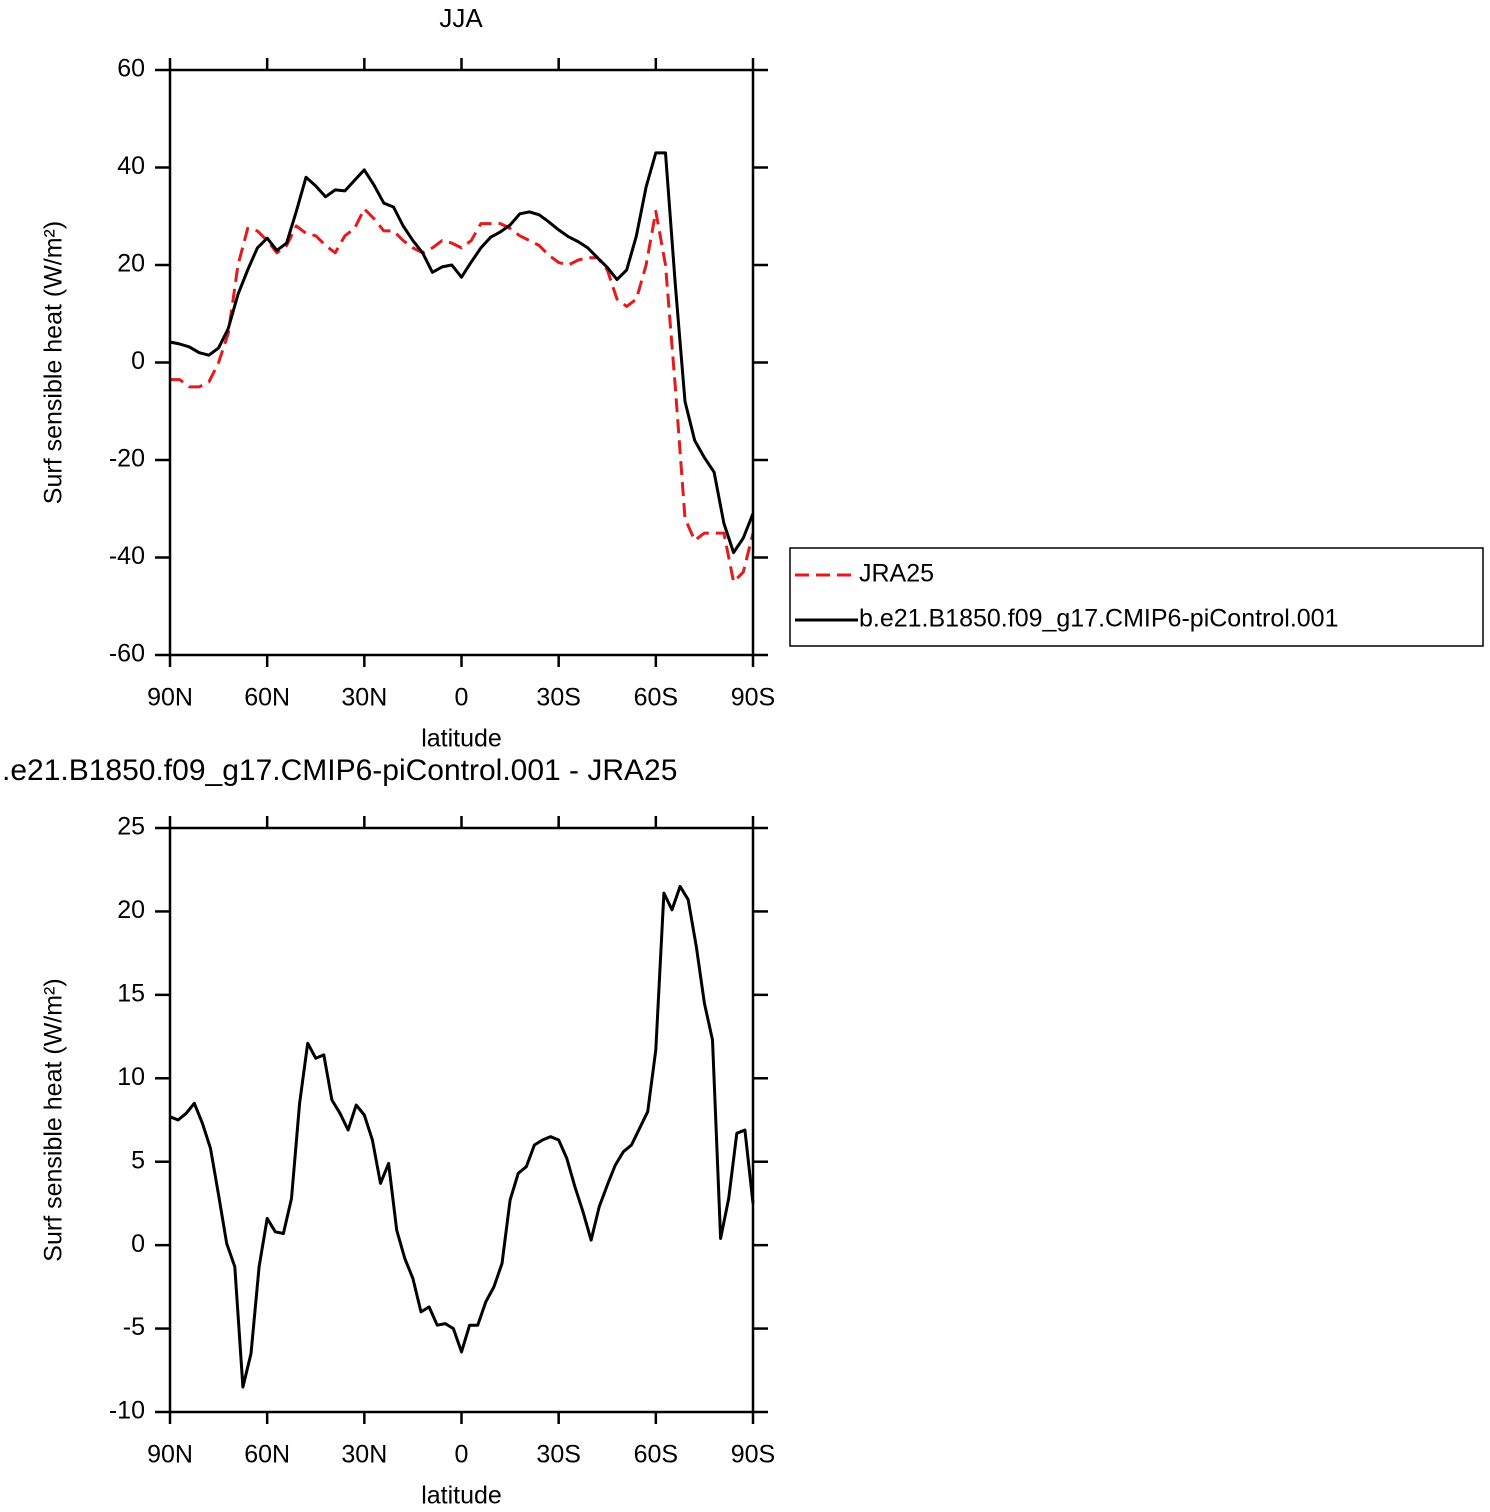 The width and height of the screenshot is (1490, 1512). I want to click on y-tick-label: 40, so click(131, 166).